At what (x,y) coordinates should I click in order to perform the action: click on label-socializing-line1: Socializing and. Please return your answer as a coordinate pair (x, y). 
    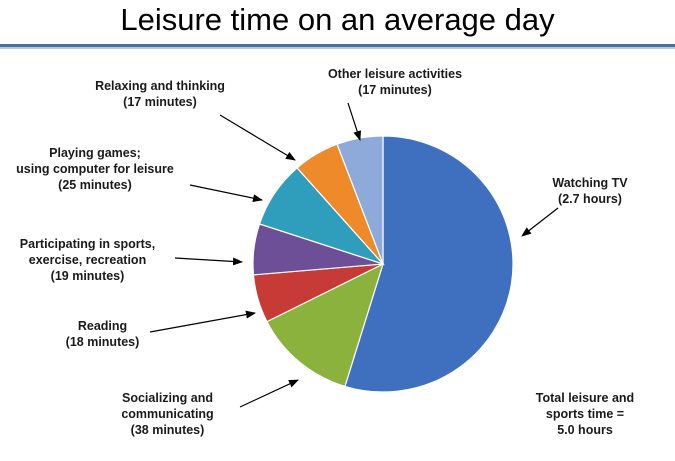
    Looking at the image, I should click on (167, 398).